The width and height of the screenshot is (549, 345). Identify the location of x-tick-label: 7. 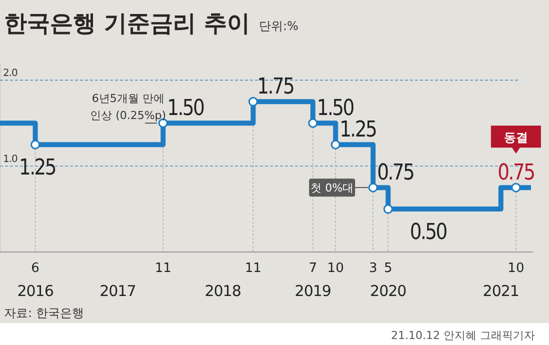
(313, 268).